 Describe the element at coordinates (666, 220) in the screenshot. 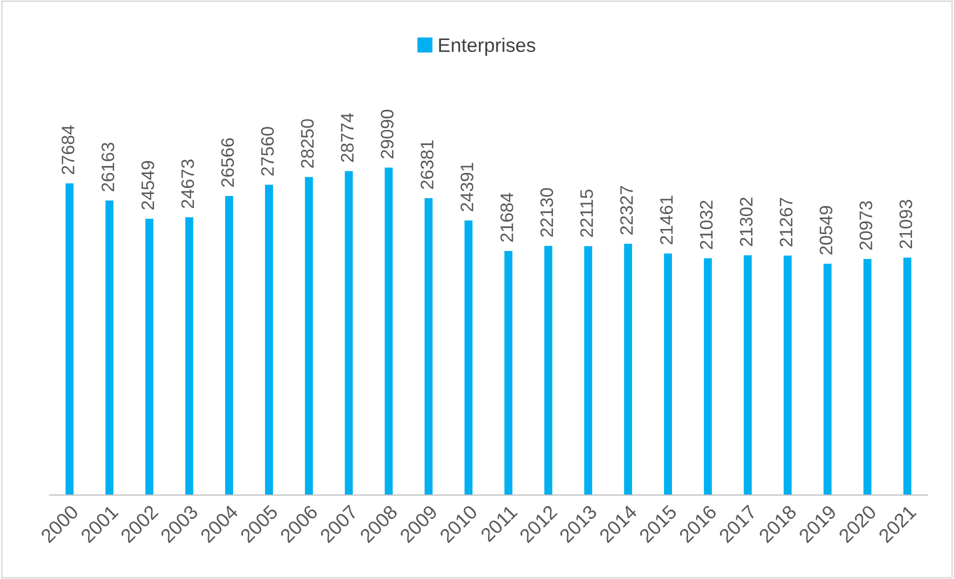

I see `data-label: 21461` at that location.